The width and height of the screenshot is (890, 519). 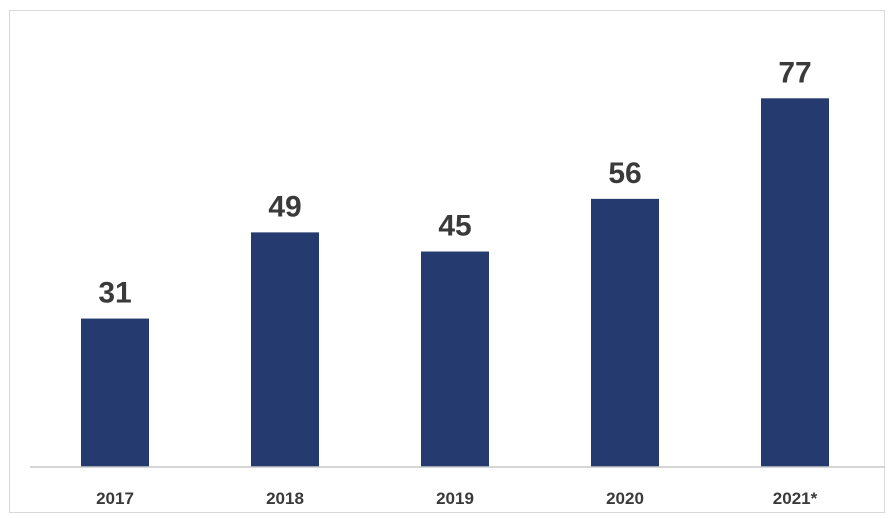 What do you see at coordinates (455, 359) in the screenshot?
I see `bar-2019` at bounding box center [455, 359].